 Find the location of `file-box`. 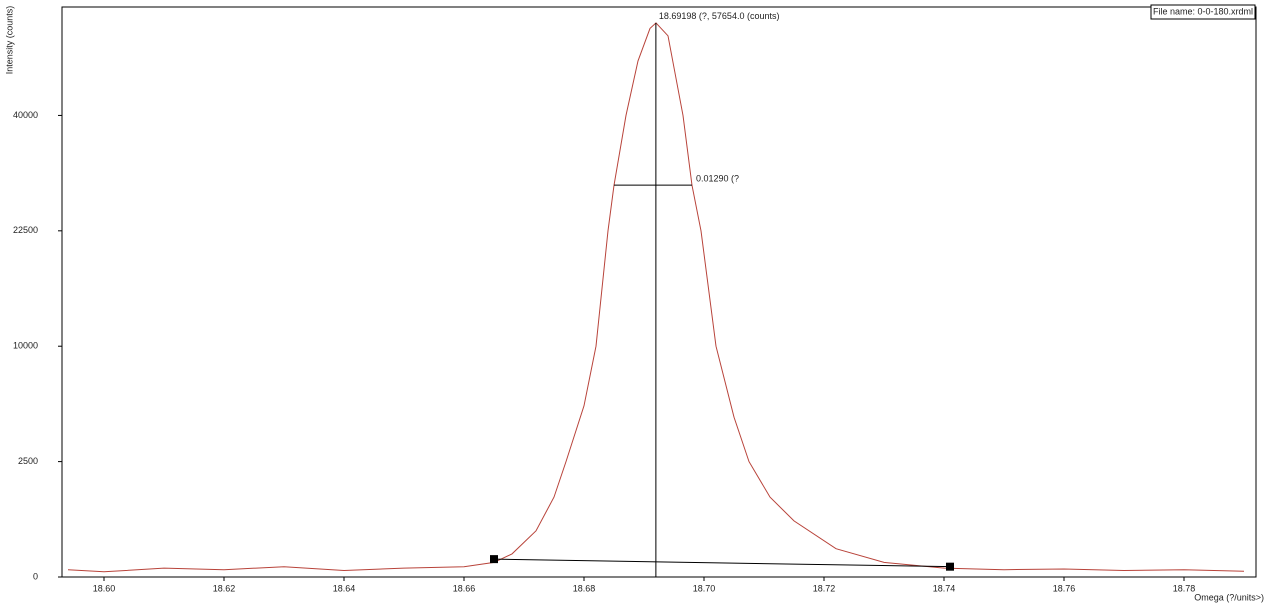

file-box is located at coordinates (1203, 12).